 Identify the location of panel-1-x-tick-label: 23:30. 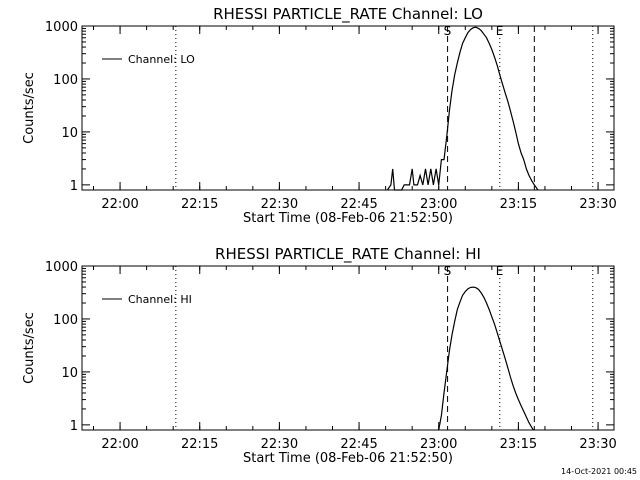
(597, 204).